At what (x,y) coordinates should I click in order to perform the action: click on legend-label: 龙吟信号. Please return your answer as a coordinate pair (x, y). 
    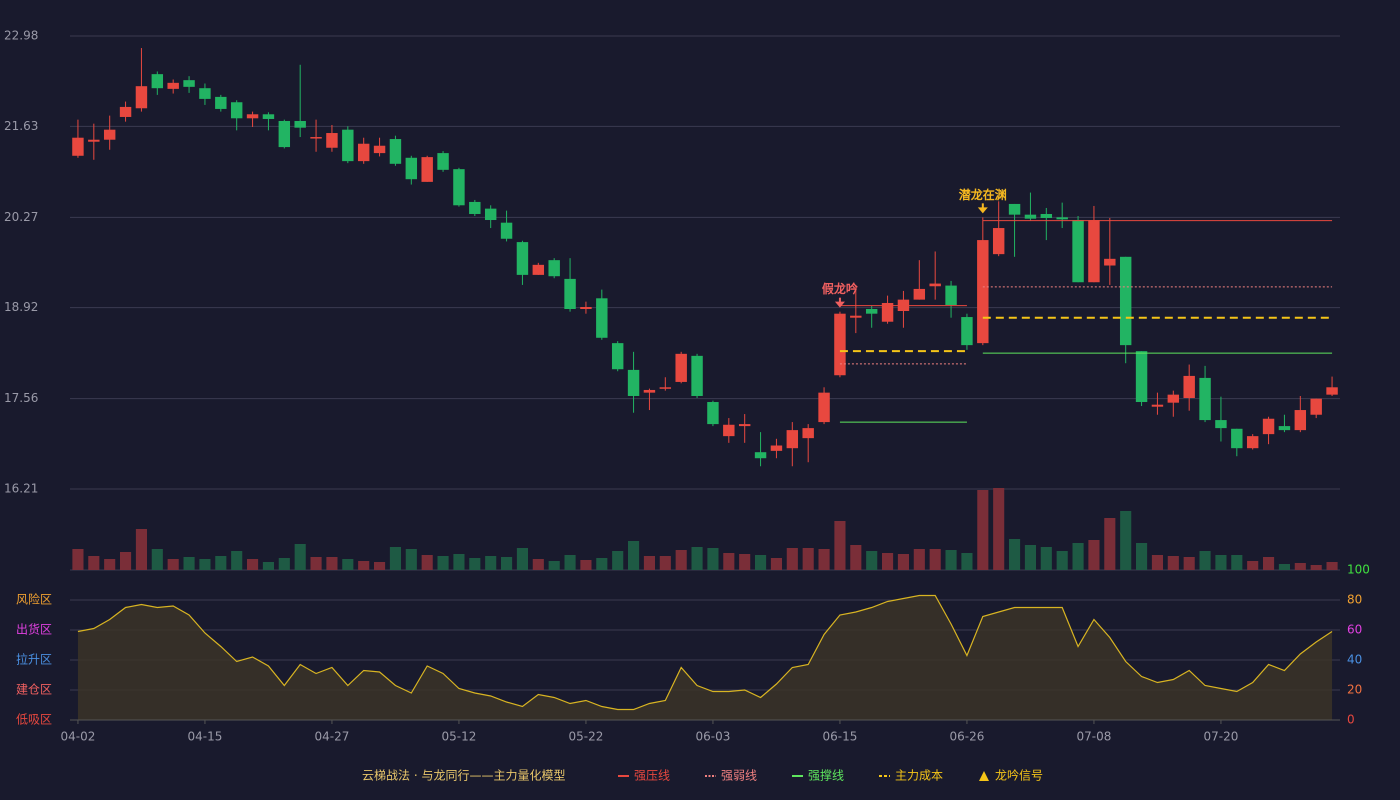
    Looking at the image, I should click on (1019, 775).